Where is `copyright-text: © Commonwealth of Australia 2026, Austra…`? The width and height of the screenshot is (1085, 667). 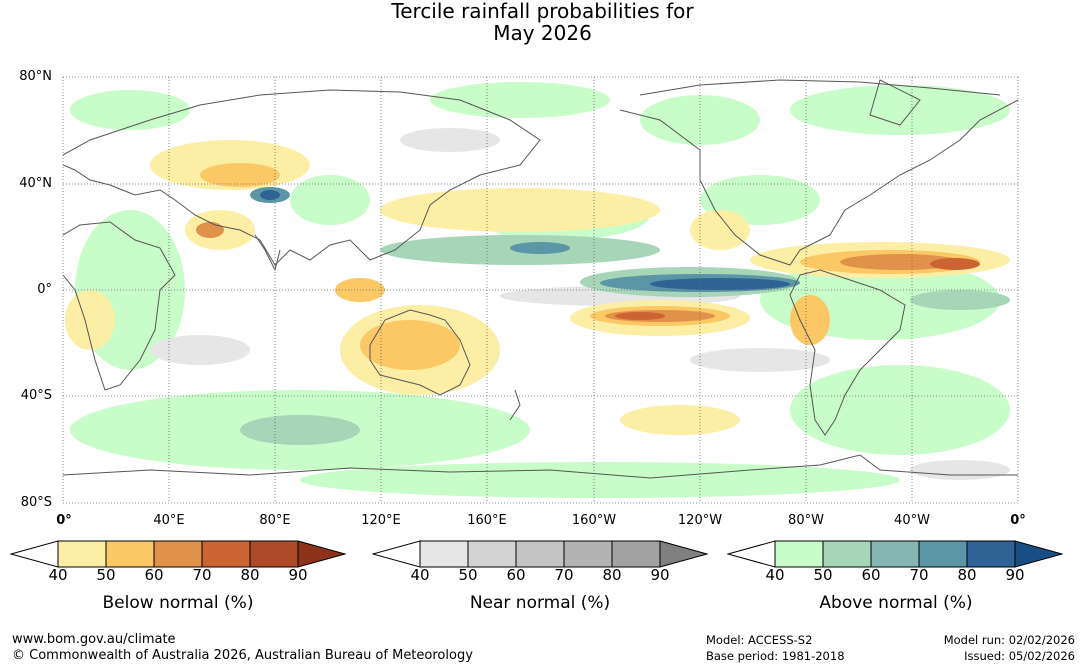 copyright-text: © Commonwealth of Australia 2026, Austra… is located at coordinates (242, 655).